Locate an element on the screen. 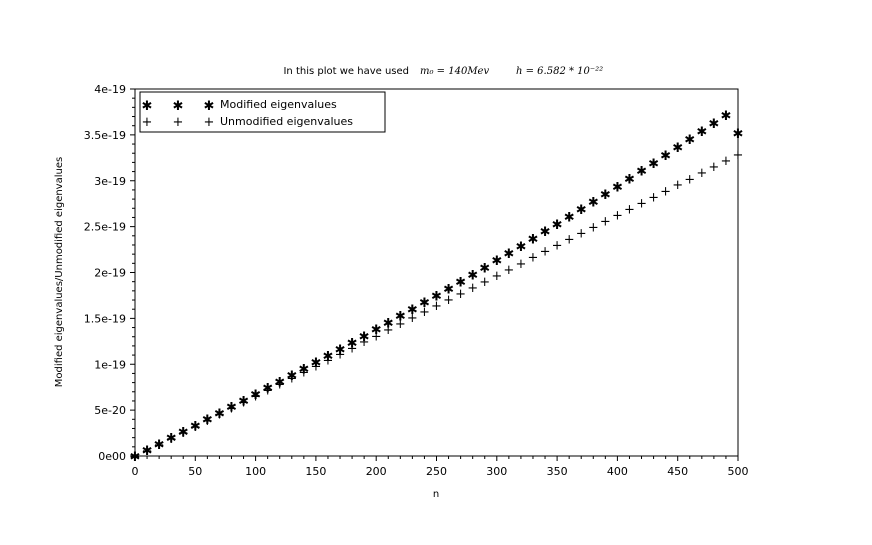  y-tick-label: 0e00 is located at coordinates (112, 456).